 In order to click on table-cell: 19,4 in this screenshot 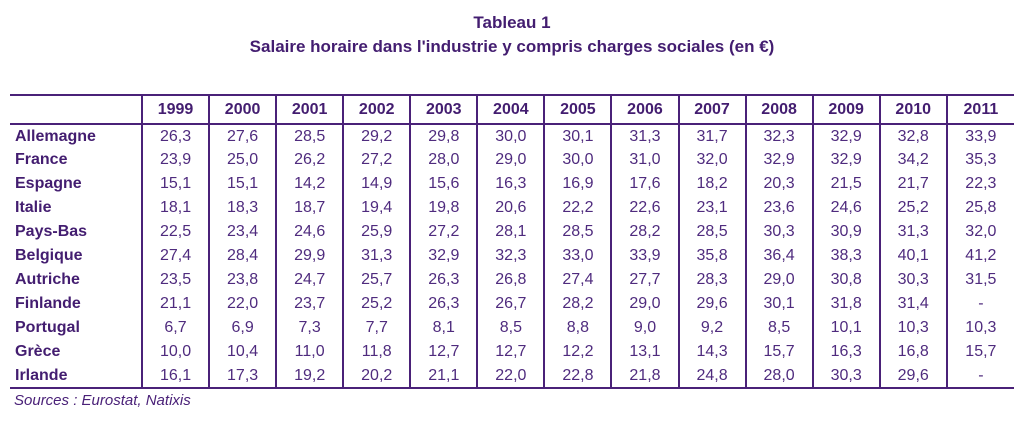, I will do `click(376, 208)`.